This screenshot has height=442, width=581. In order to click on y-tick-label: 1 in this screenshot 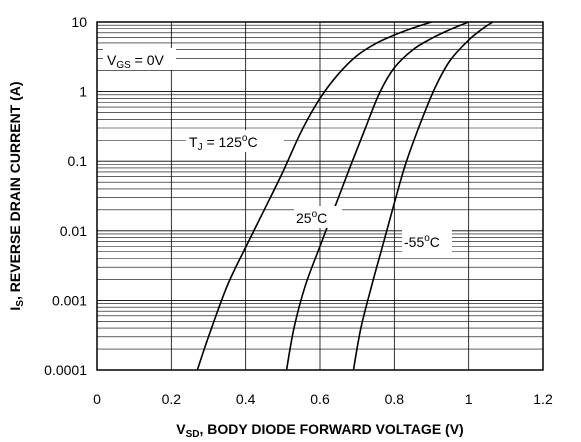, I will do `click(83, 92)`.